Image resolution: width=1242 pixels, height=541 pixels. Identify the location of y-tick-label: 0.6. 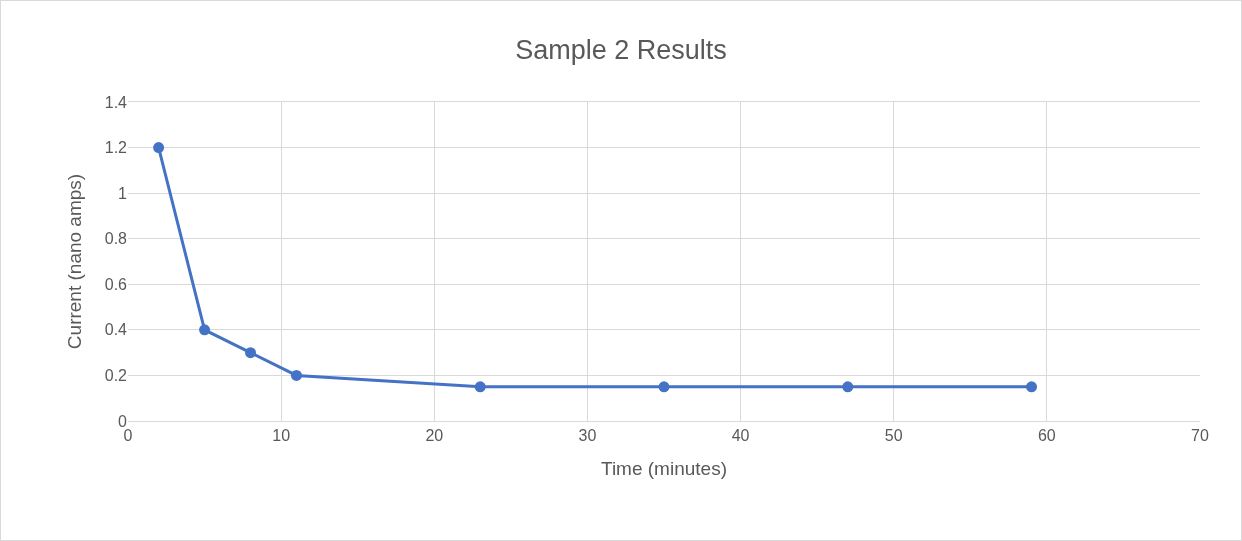
(116, 284).